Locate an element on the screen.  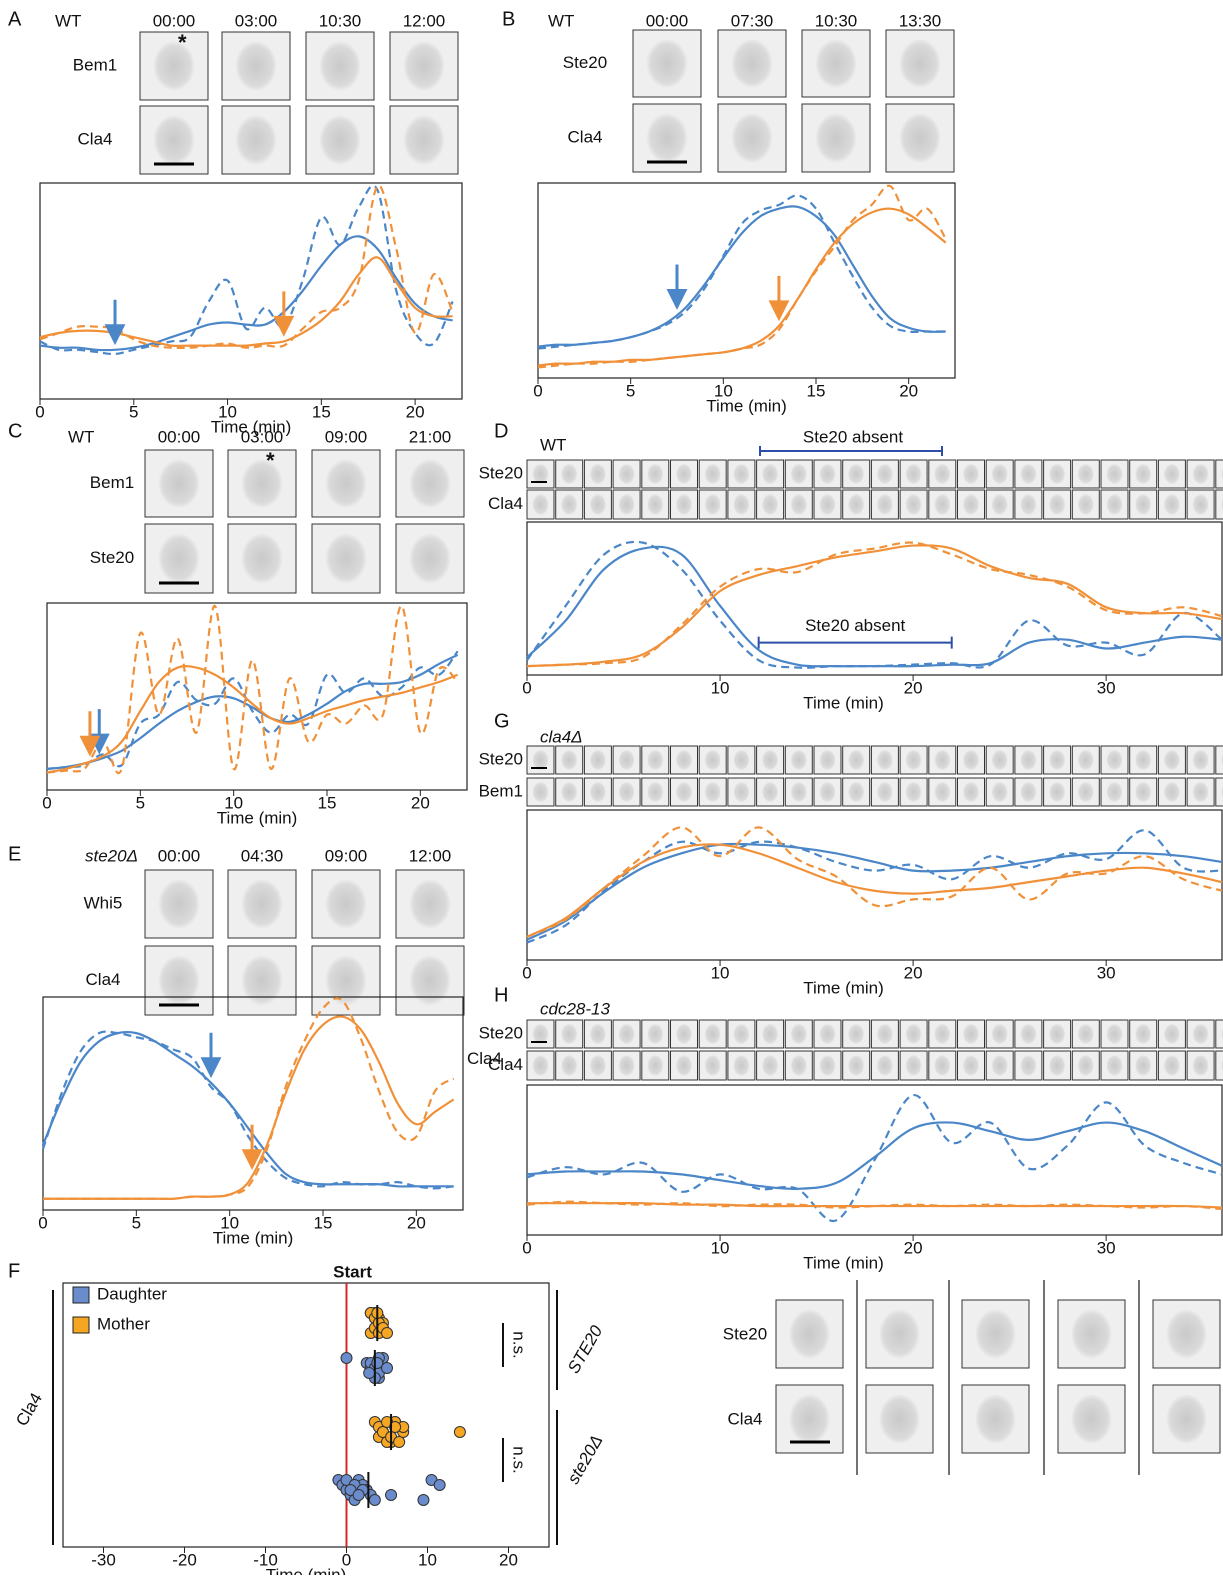
x-tick-label: -30 is located at coordinates (103, 1559).